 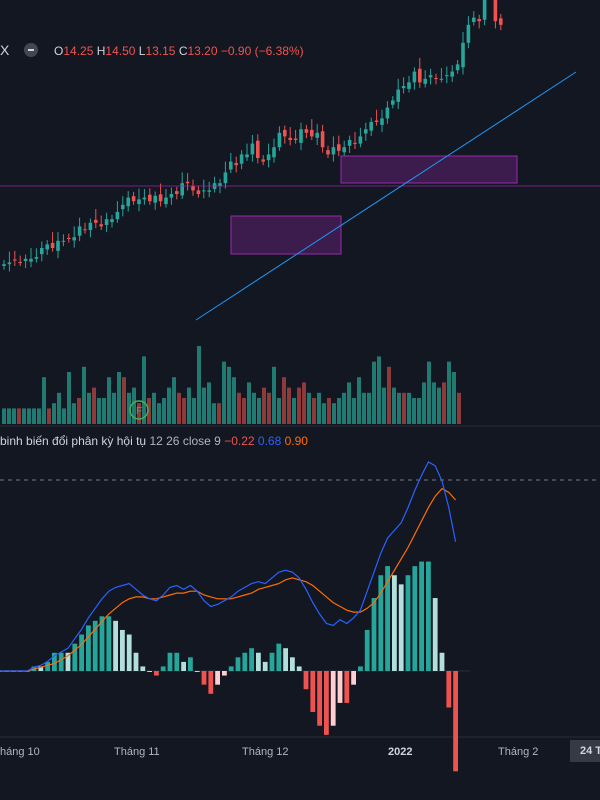 What do you see at coordinates (585, 751) in the screenshot?
I see `cursor-date-label: 24 T` at bounding box center [585, 751].